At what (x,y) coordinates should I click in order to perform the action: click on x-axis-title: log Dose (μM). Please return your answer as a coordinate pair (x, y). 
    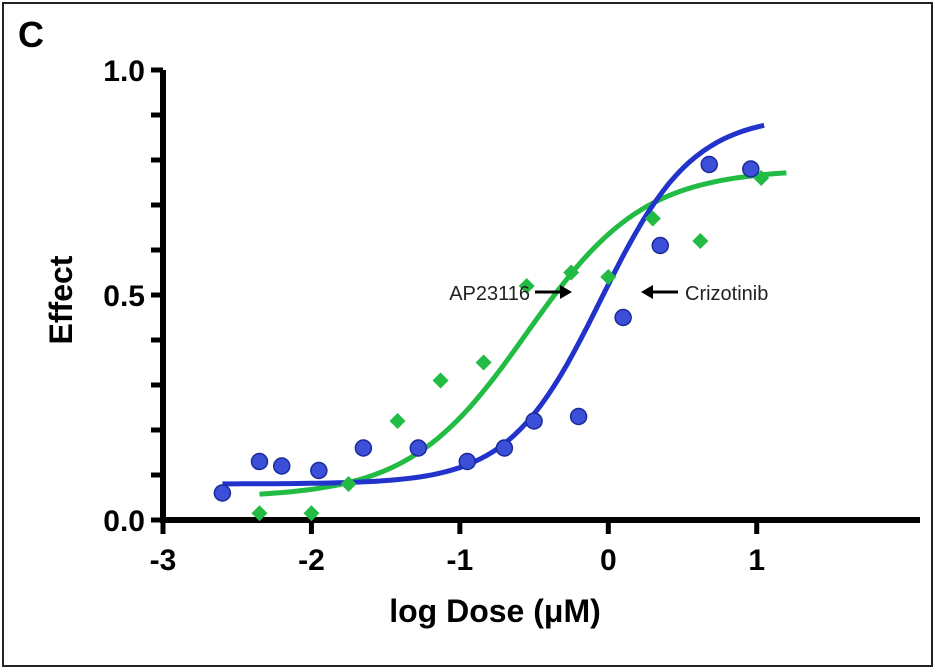
    Looking at the image, I should click on (495, 611).